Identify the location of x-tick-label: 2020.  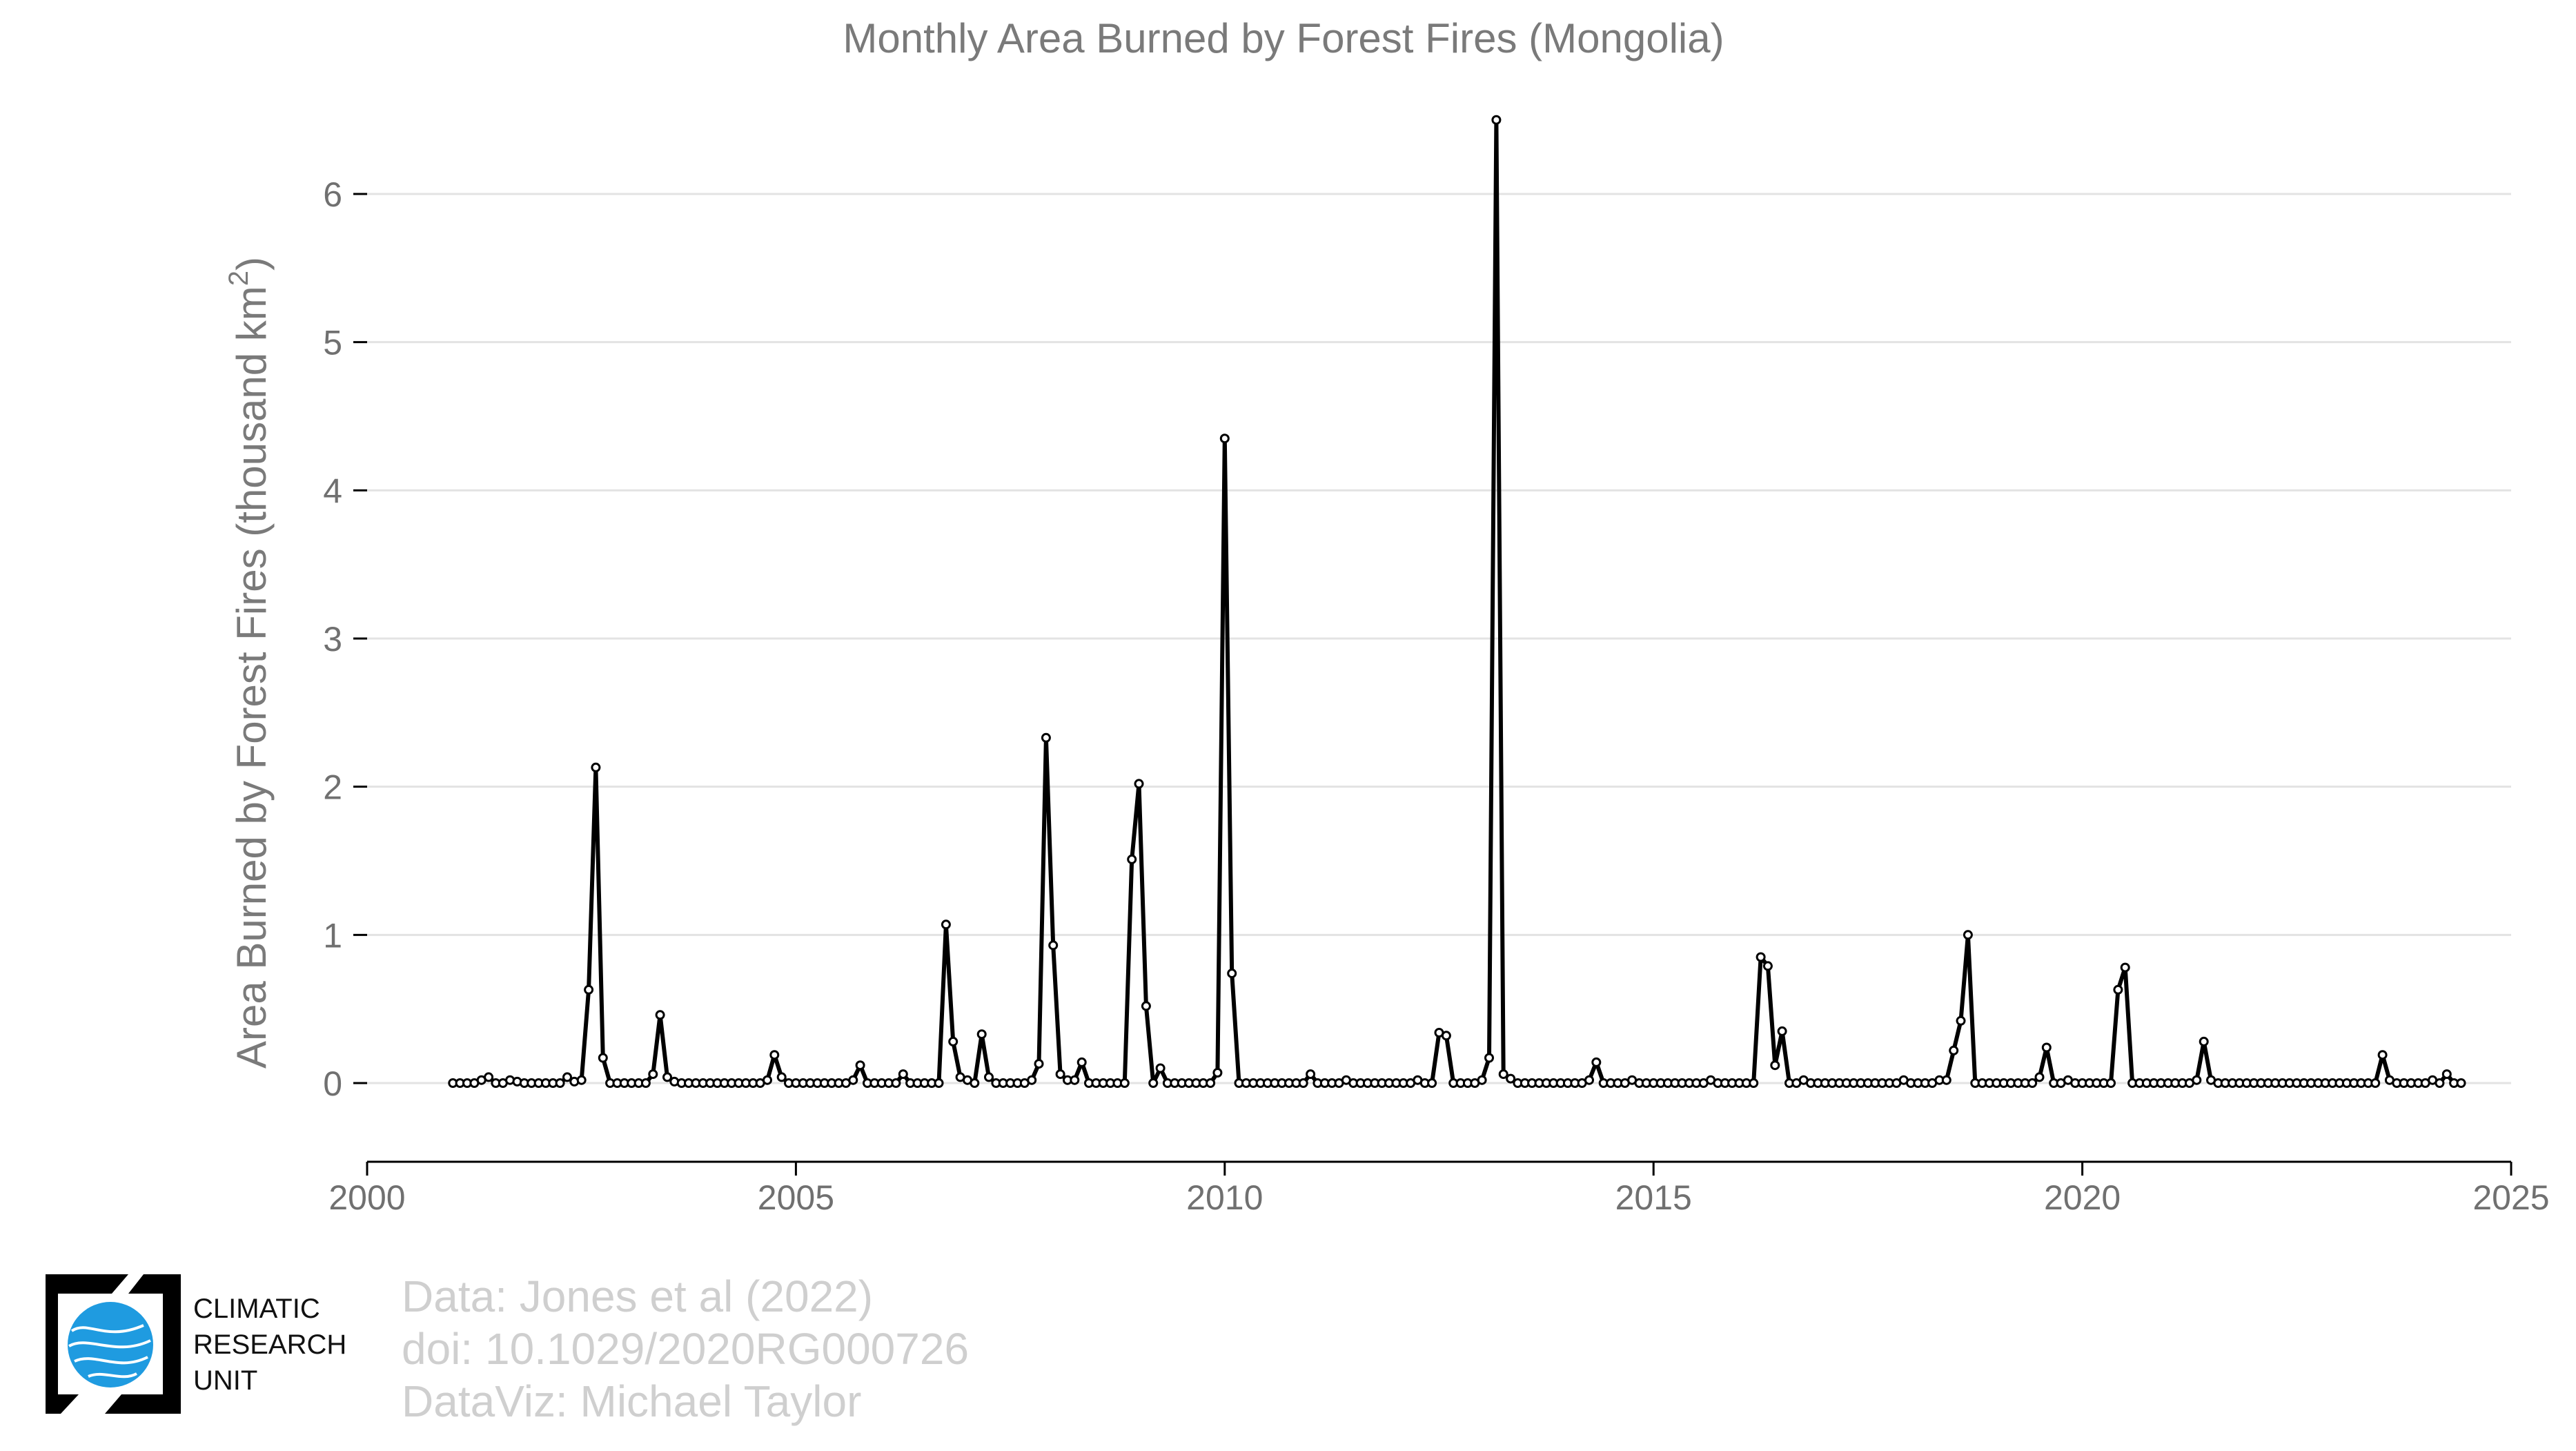
(2082, 1198).